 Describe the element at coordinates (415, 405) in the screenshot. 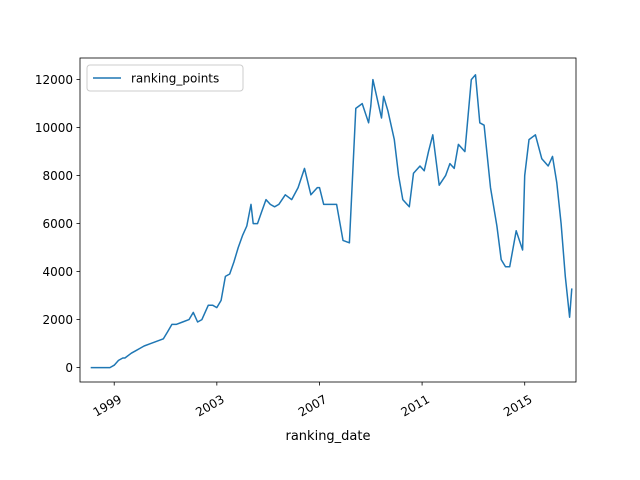

I see `x-tick-label: 2011` at that location.